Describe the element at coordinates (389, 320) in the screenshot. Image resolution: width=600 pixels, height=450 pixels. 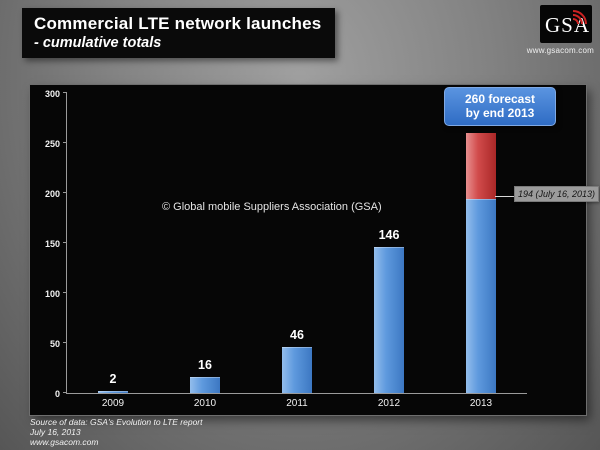
I see `bar-2012` at that location.